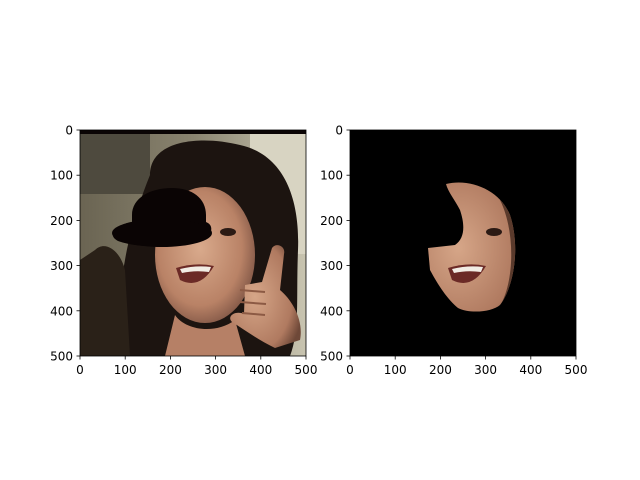  What do you see at coordinates (170, 370) in the screenshot?
I see `left-xtick-label: 200` at bounding box center [170, 370].